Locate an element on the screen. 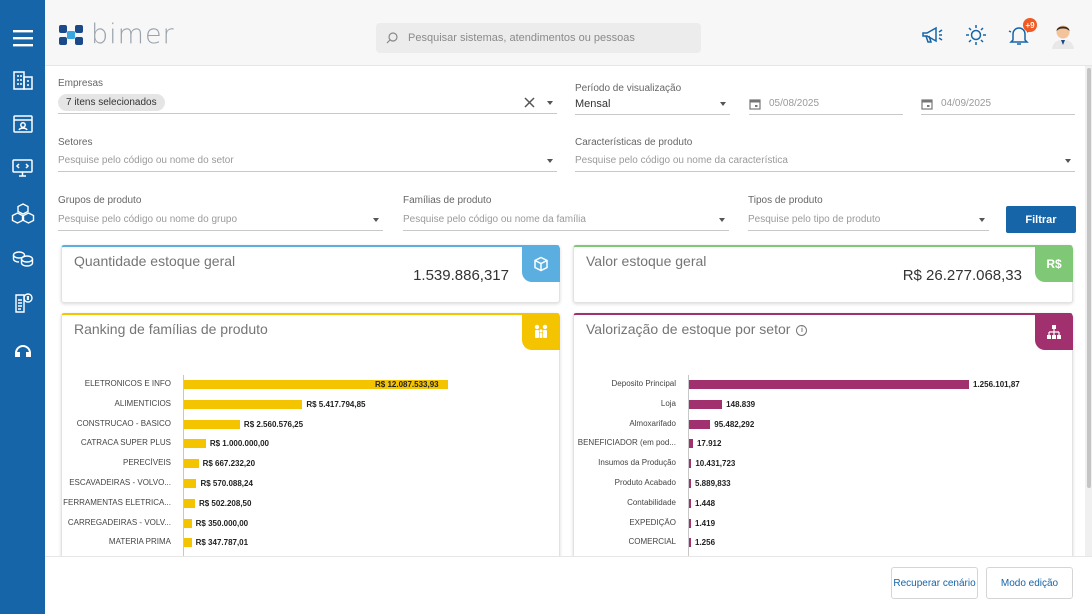  bar-row: Contabilidade 1.448 is located at coordinates (814, 504).